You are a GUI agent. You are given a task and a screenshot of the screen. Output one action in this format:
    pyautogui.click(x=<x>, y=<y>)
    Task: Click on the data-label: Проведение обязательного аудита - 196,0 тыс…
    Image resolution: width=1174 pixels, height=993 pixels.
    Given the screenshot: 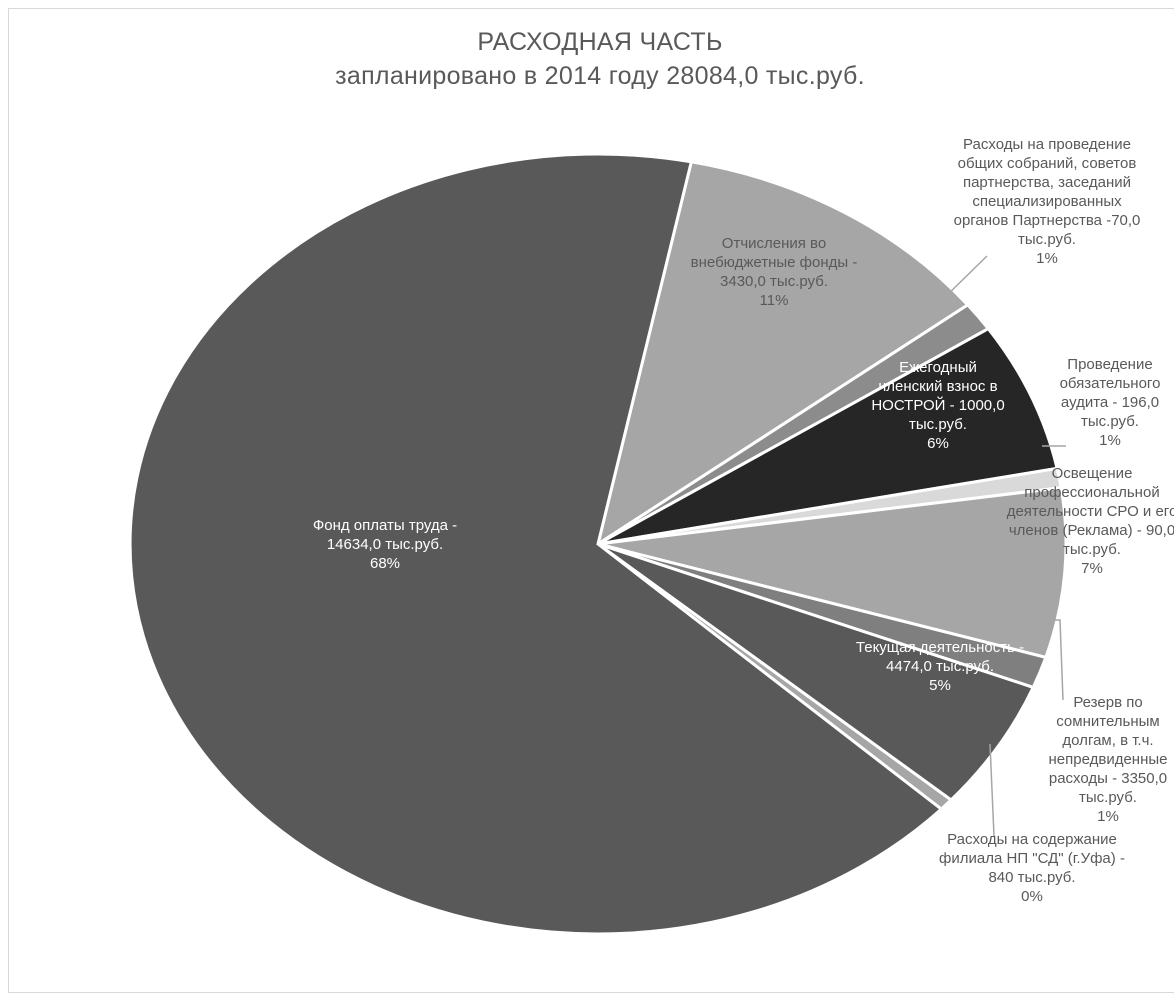 What is the action you would take?
    pyautogui.click(x=1110, y=402)
    